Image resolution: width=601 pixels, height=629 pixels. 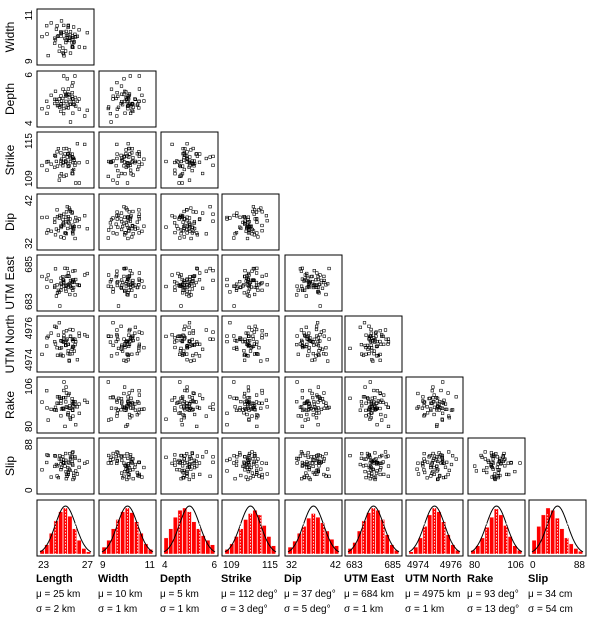 What do you see at coordinates (165, 565) in the screenshot?
I see `x-tick-min-depth: 4` at bounding box center [165, 565].